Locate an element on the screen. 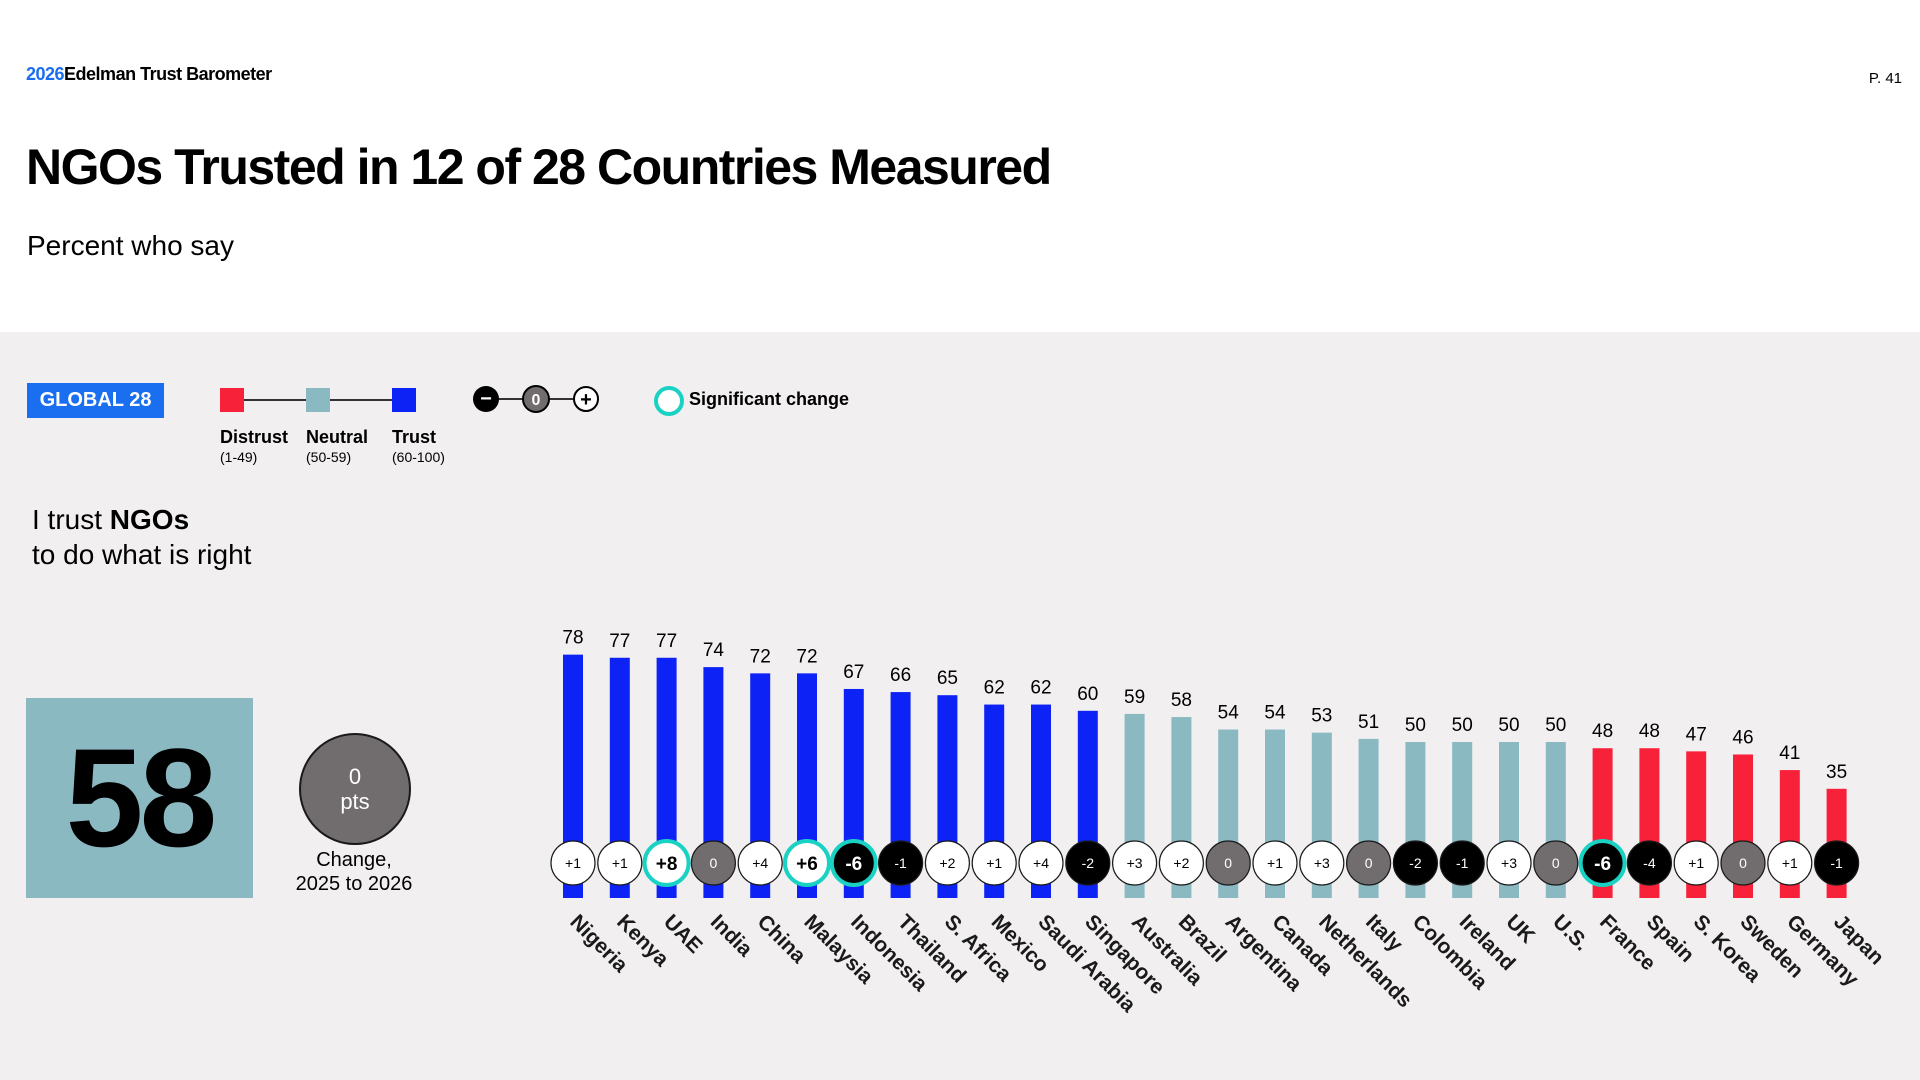  change-label-26: +1 is located at coordinates (1790, 863).